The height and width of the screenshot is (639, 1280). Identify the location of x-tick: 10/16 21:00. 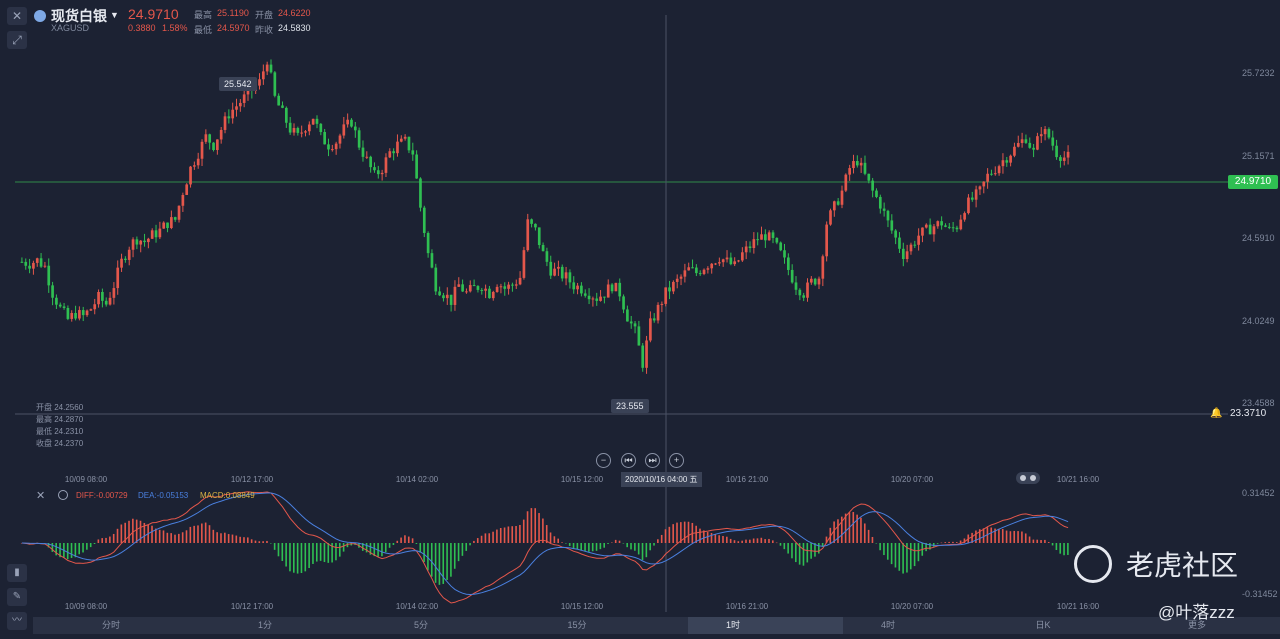
(747, 479).